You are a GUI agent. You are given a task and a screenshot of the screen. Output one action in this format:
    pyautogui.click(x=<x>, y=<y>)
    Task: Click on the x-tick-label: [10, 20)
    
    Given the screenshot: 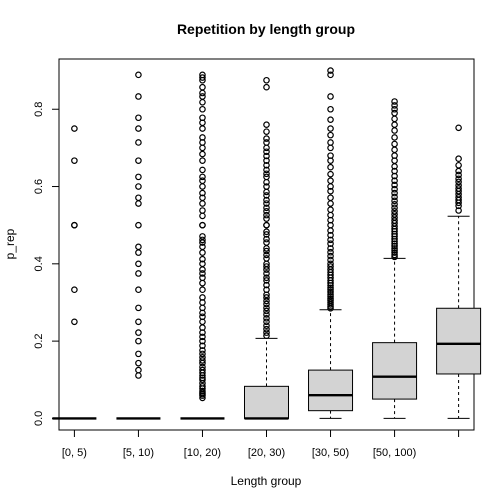 What is the action you would take?
    pyautogui.click(x=202, y=453)
    